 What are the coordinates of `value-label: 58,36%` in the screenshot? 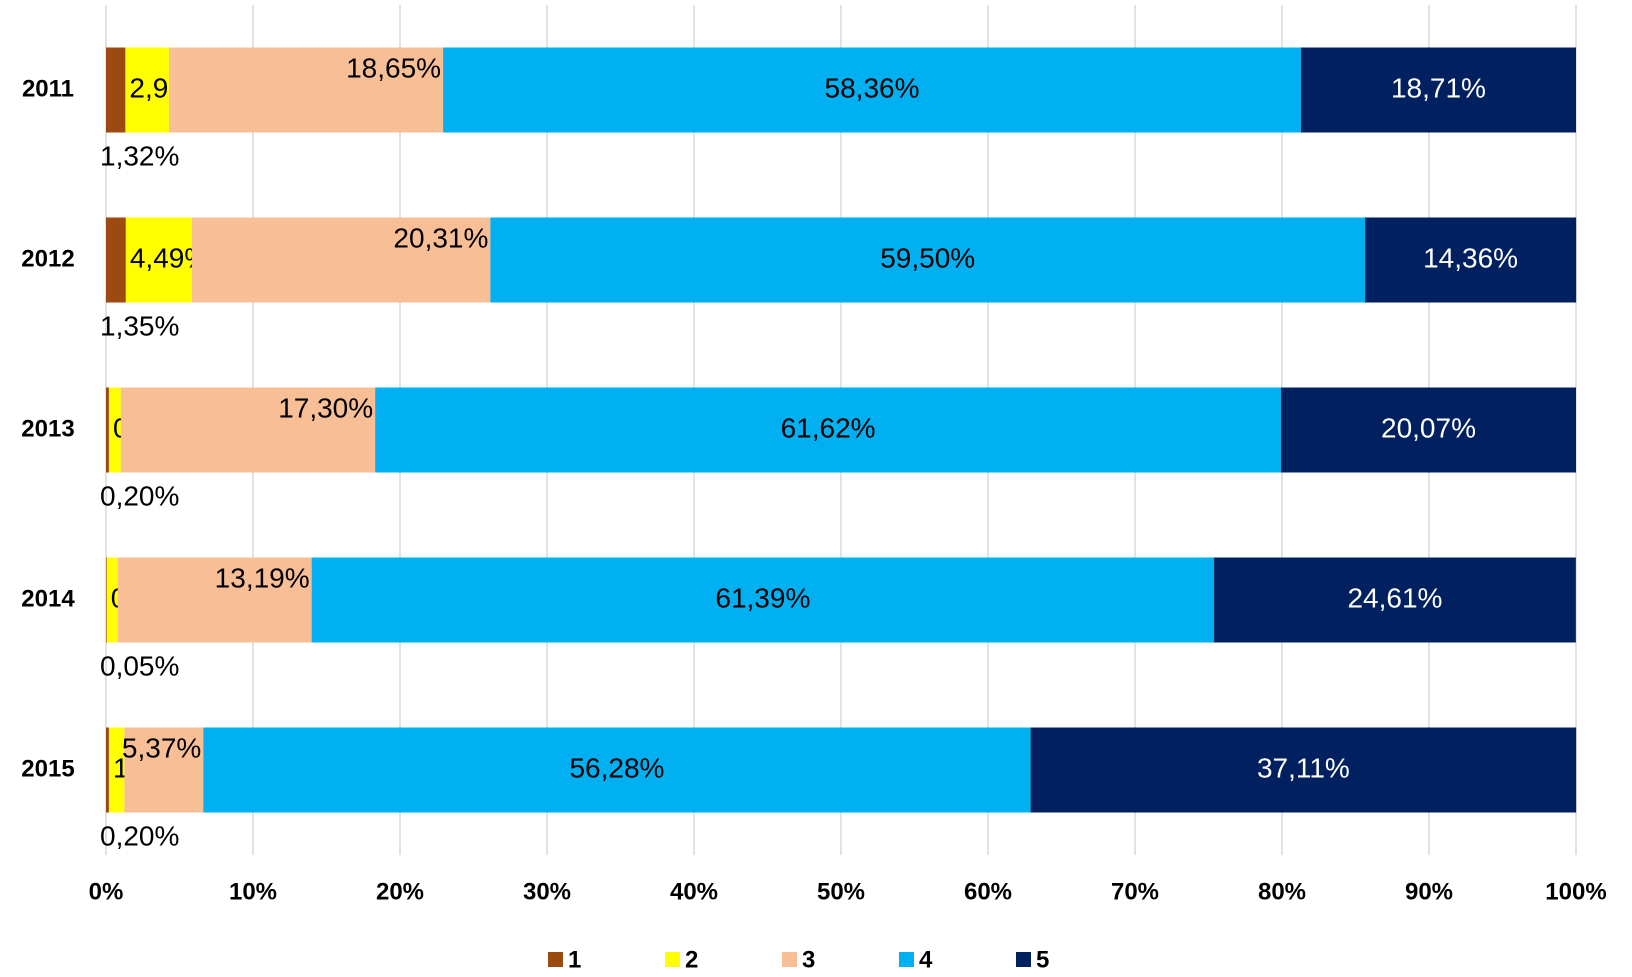 It's located at (872, 87).